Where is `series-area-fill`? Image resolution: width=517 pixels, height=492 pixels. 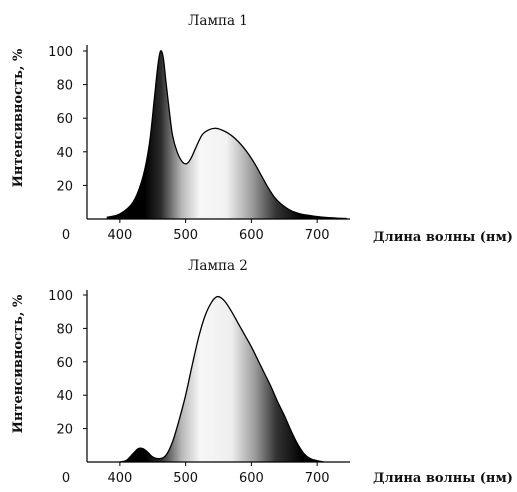 series-area-fill is located at coordinates (221, 379).